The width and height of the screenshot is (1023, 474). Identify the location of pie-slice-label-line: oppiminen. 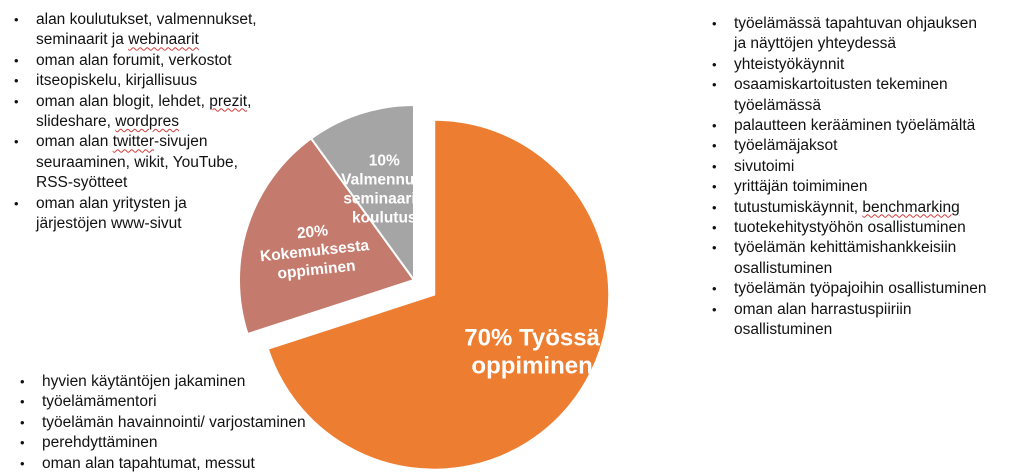
(531, 366).